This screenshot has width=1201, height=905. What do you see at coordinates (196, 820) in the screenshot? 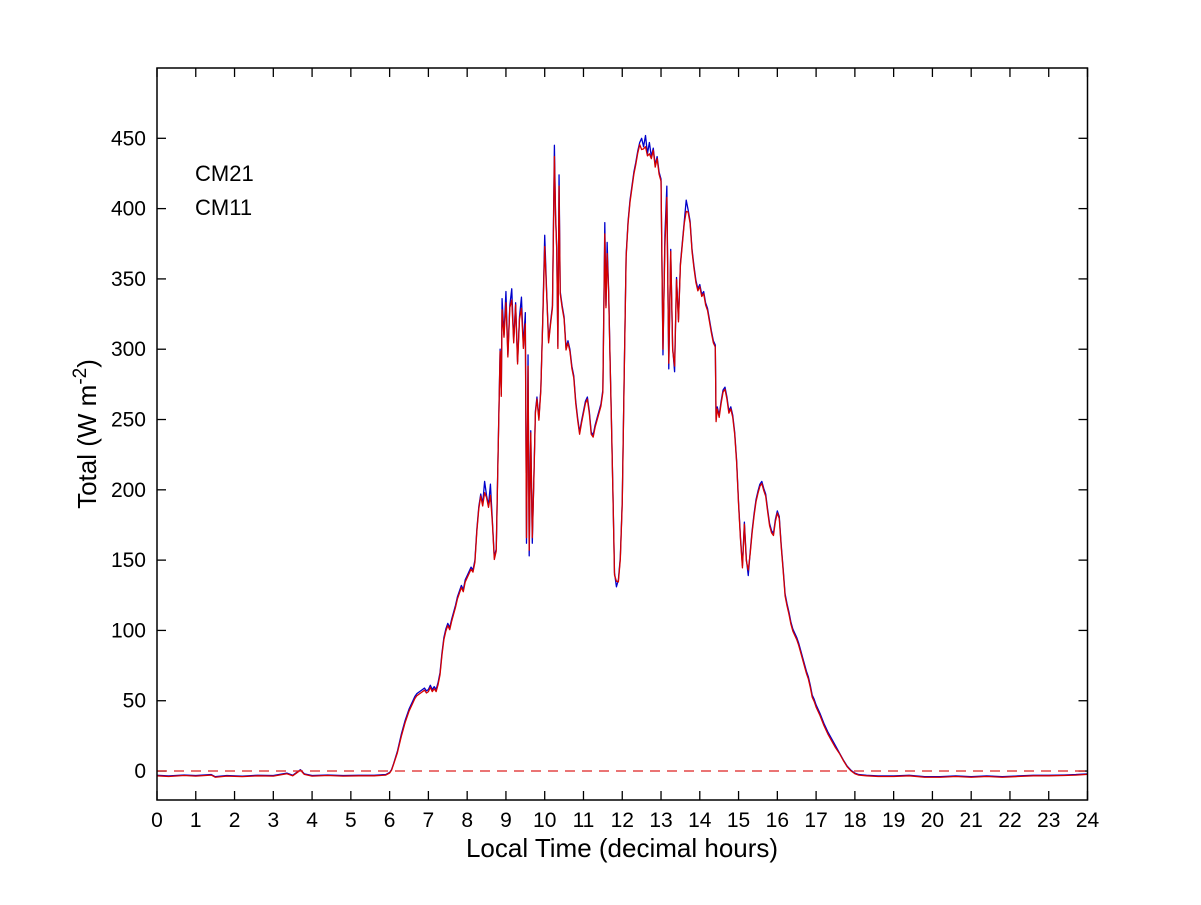
I see `x-tick-label: 1` at bounding box center [196, 820].